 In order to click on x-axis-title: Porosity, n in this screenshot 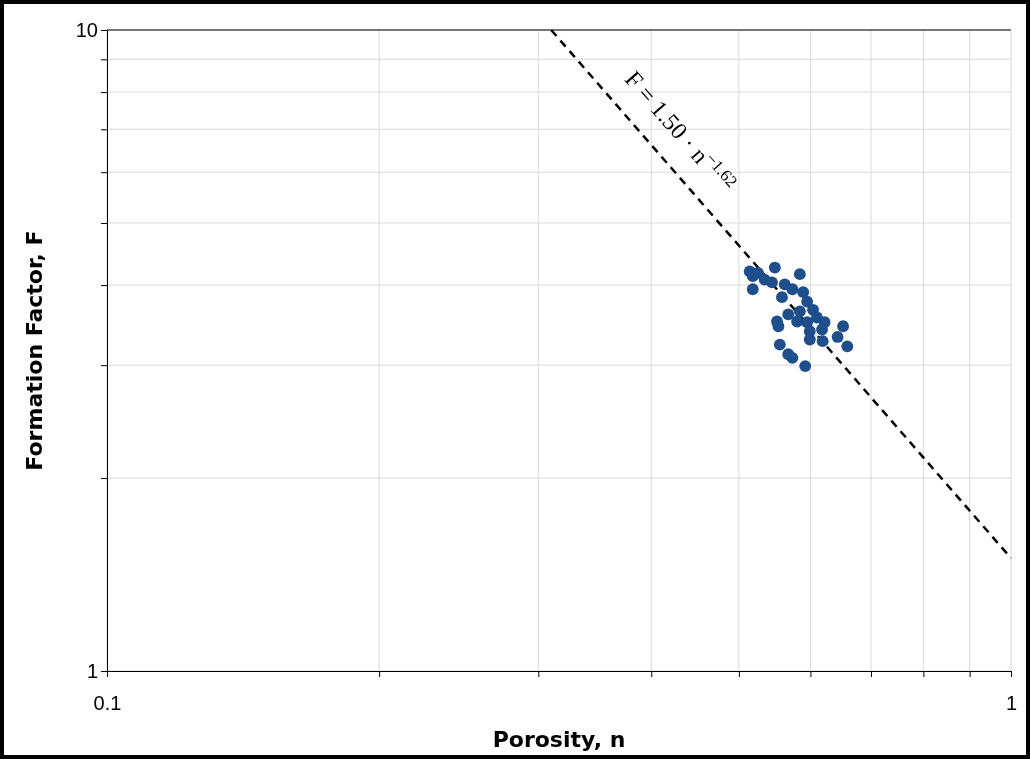, I will do `click(559, 739)`.